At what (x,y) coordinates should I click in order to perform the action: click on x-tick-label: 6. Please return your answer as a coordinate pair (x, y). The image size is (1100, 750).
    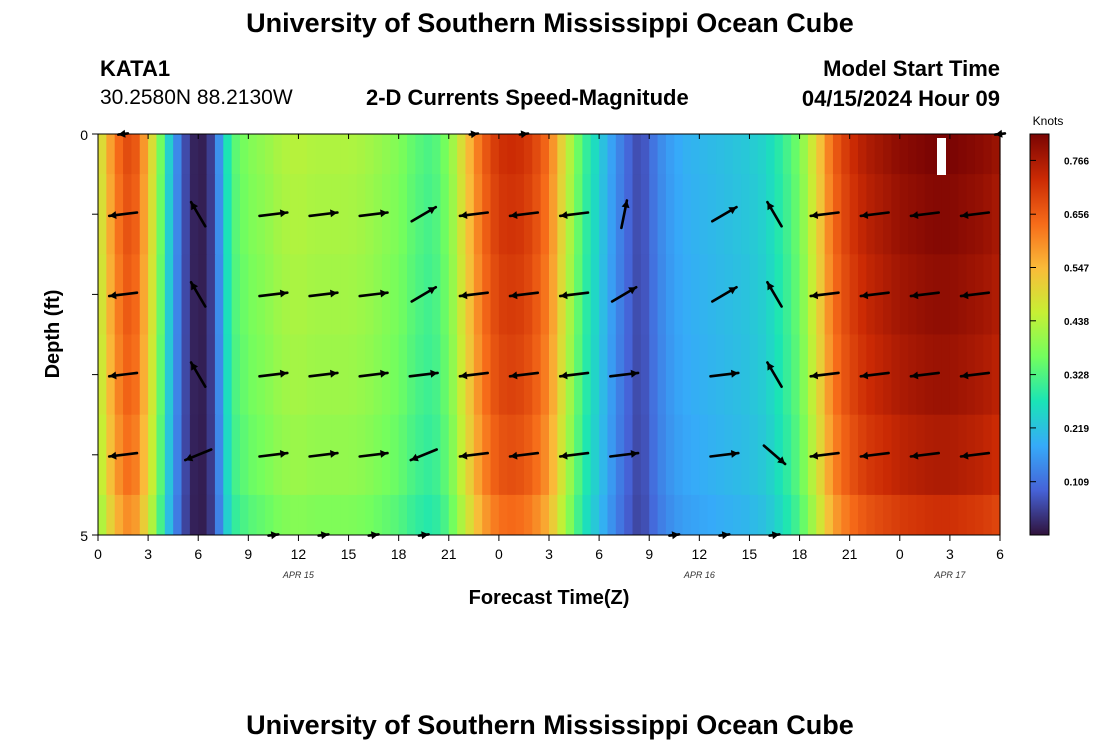
    Looking at the image, I should click on (198, 554).